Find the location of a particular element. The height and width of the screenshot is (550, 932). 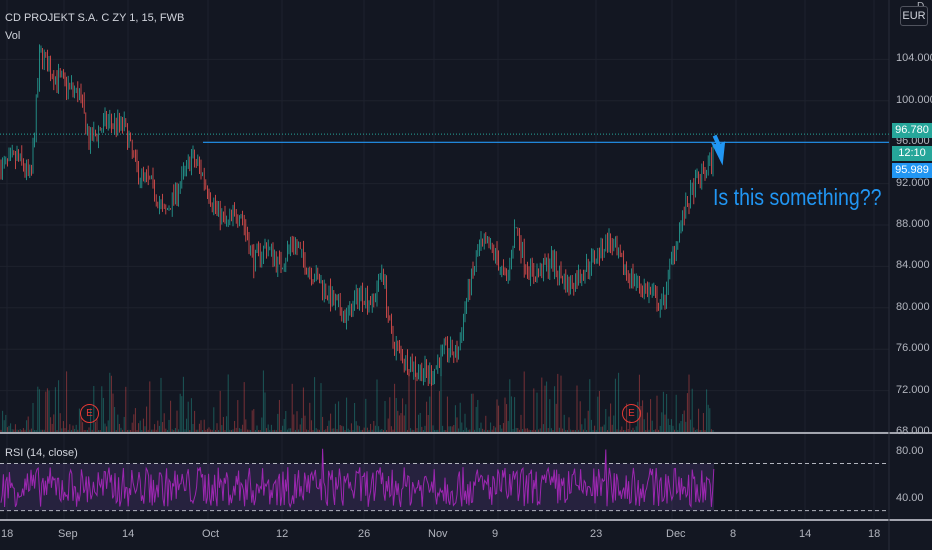

volume-indicator-label: Vol is located at coordinates (13, 36).